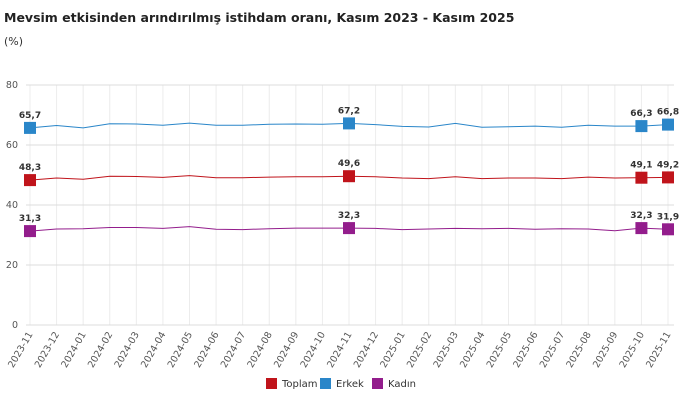  What do you see at coordinates (641, 114) in the screenshot?
I see `value-label: 66,3` at bounding box center [641, 114].